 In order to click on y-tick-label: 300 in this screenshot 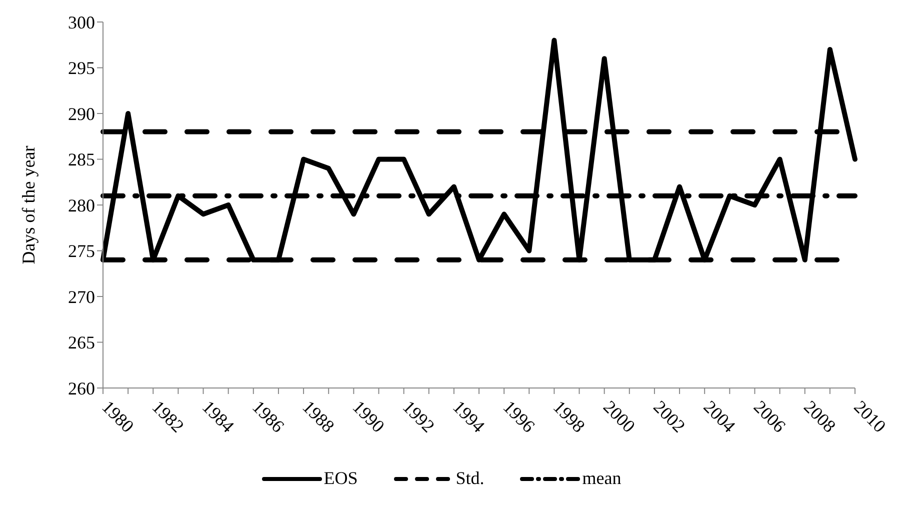, I will do `click(81, 22)`.